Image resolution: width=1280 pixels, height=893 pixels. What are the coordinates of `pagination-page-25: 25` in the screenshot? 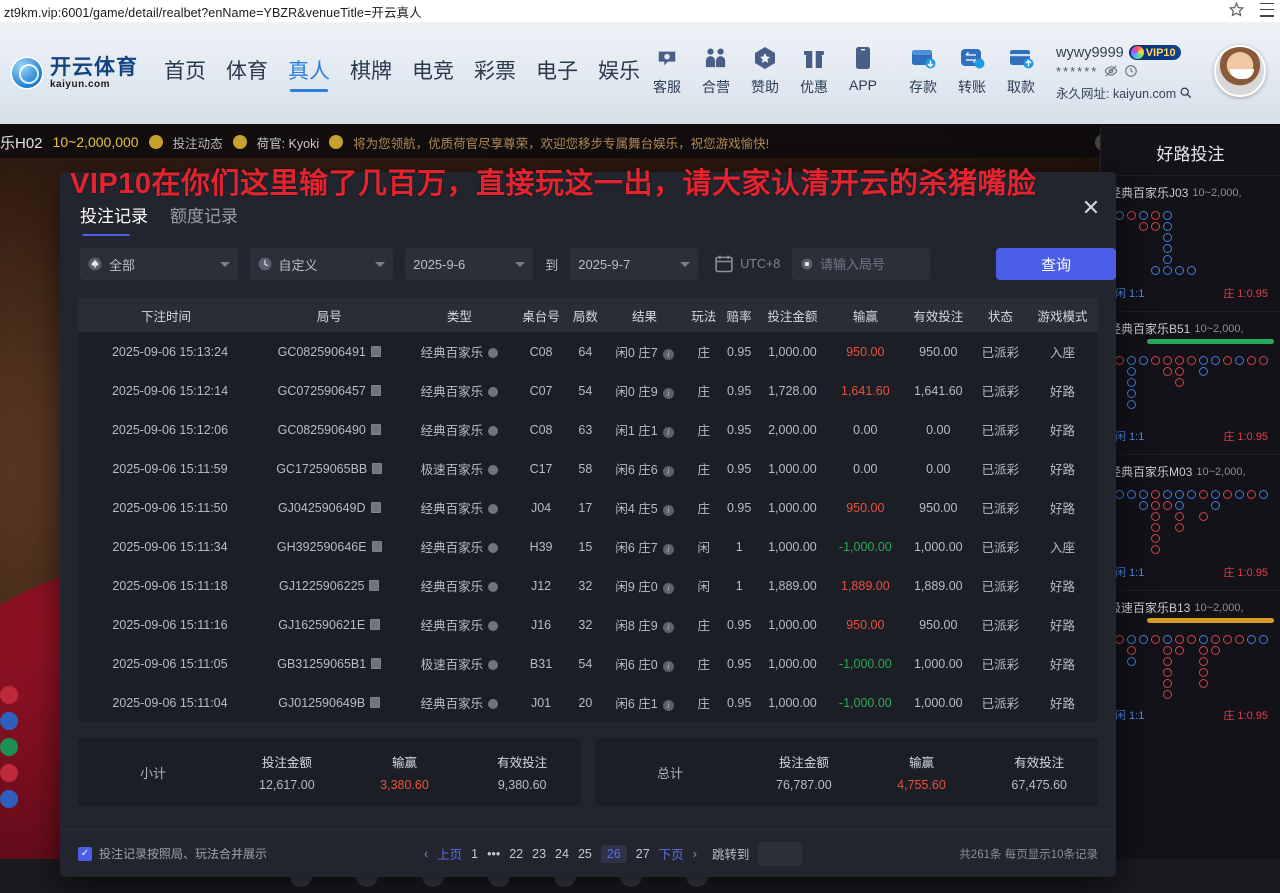 It's located at (584, 853).